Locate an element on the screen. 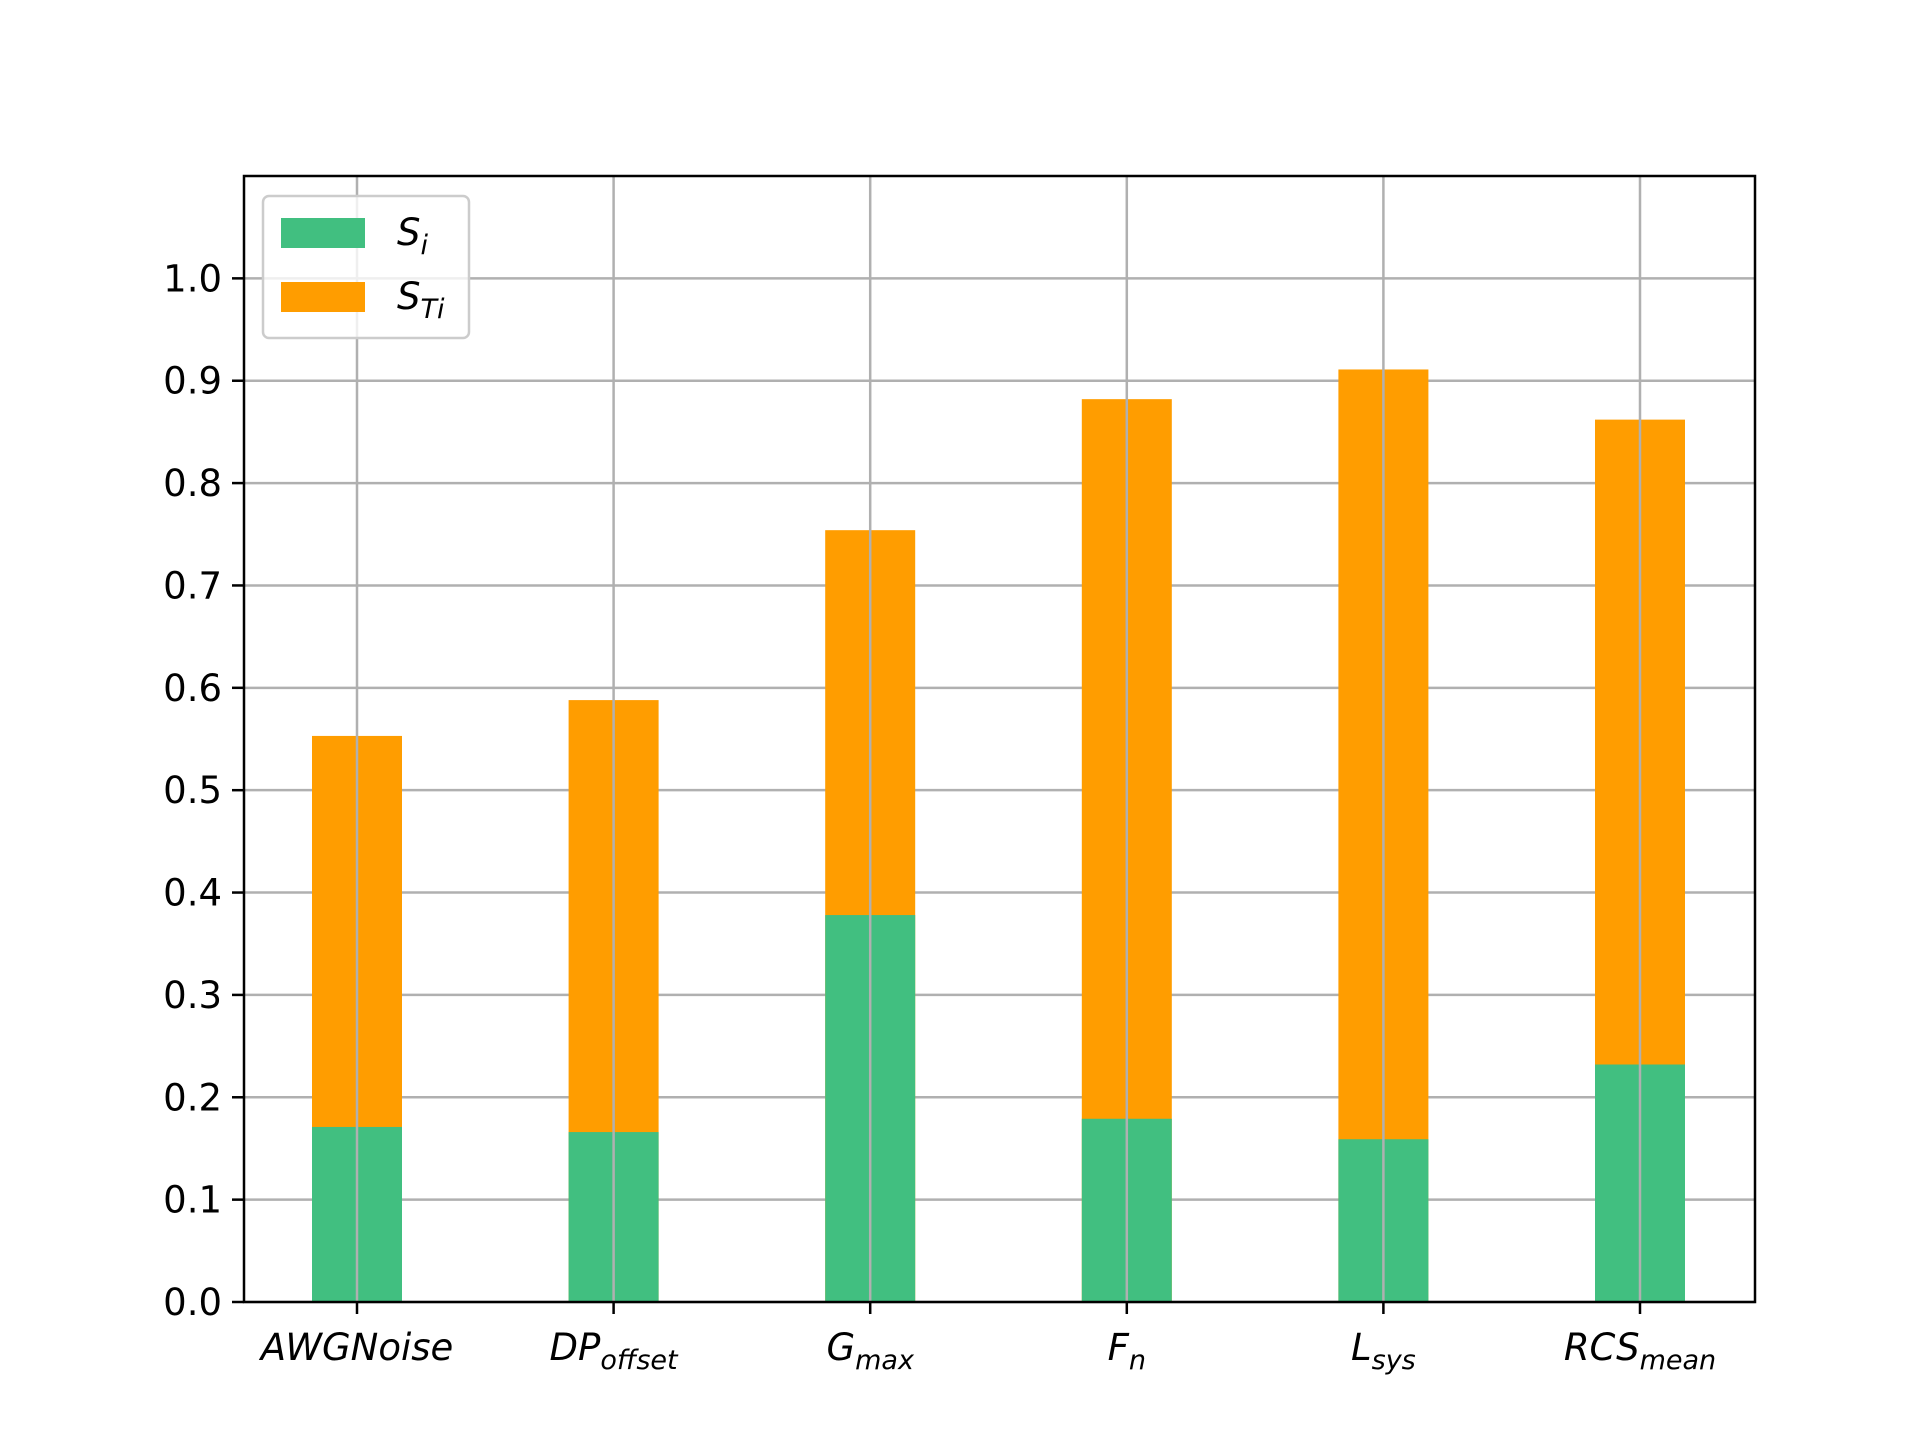  legend-label-0: Si is located at coordinates (413, 236).